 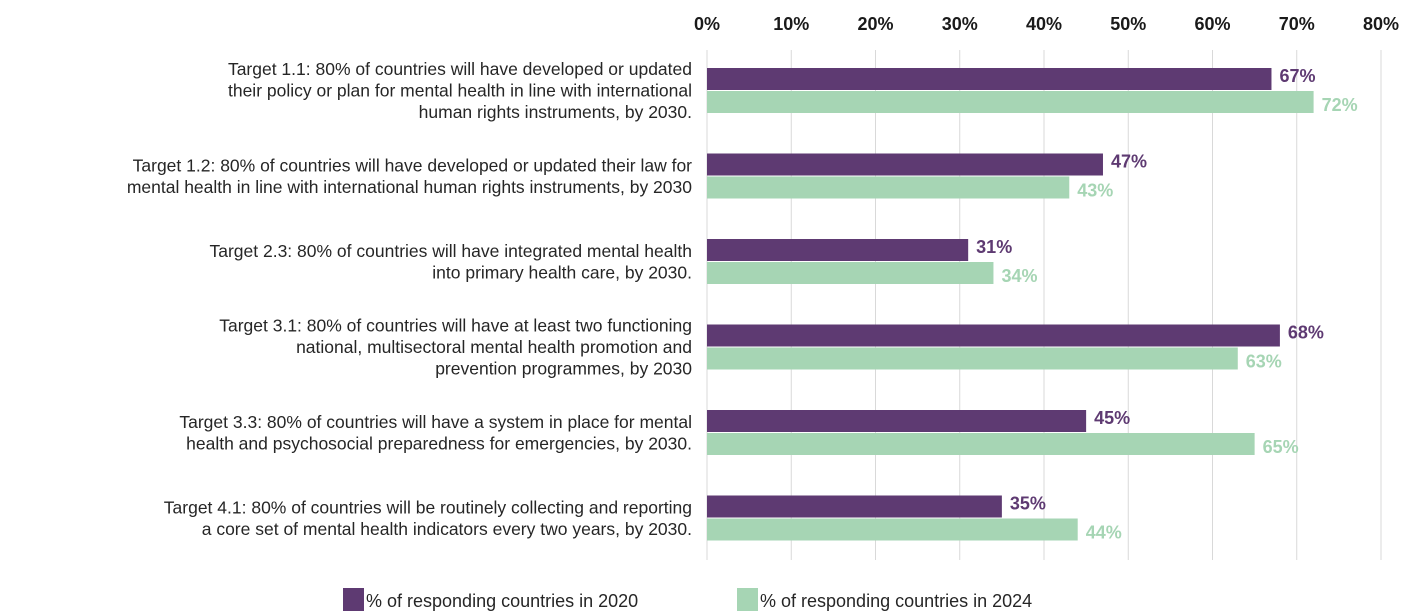 What do you see at coordinates (353, 599) in the screenshot?
I see `legend-swatch-2020` at bounding box center [353, 599].